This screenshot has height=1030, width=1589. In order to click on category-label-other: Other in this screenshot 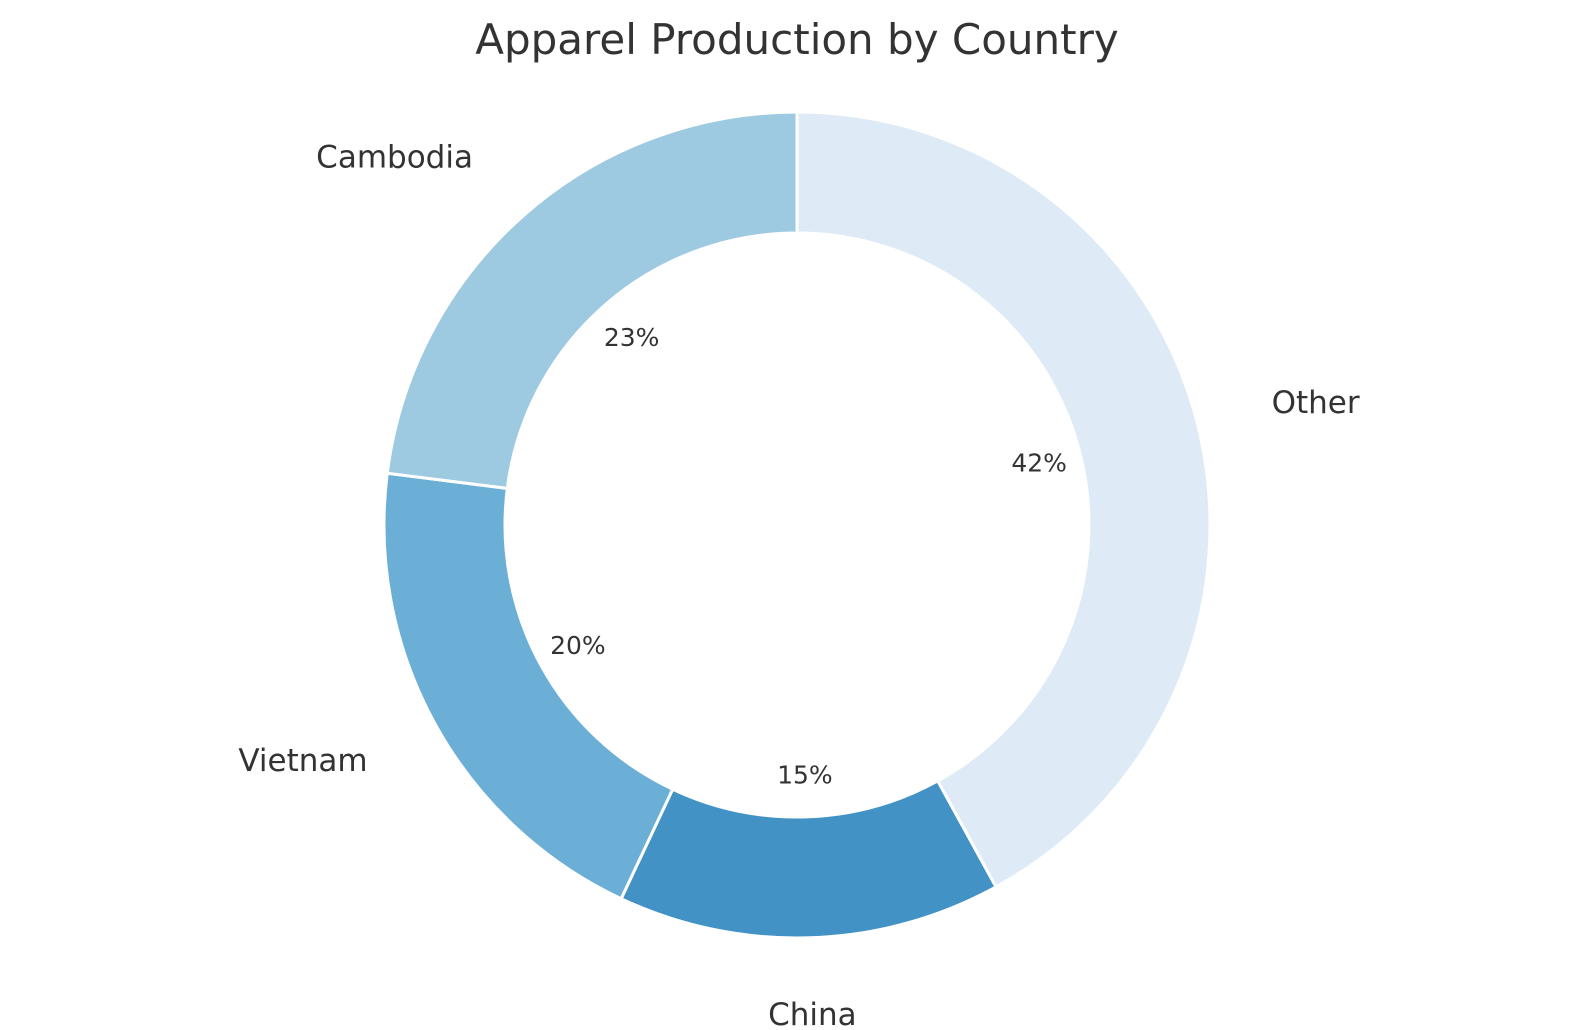, I will do `click(1316, 403)`.